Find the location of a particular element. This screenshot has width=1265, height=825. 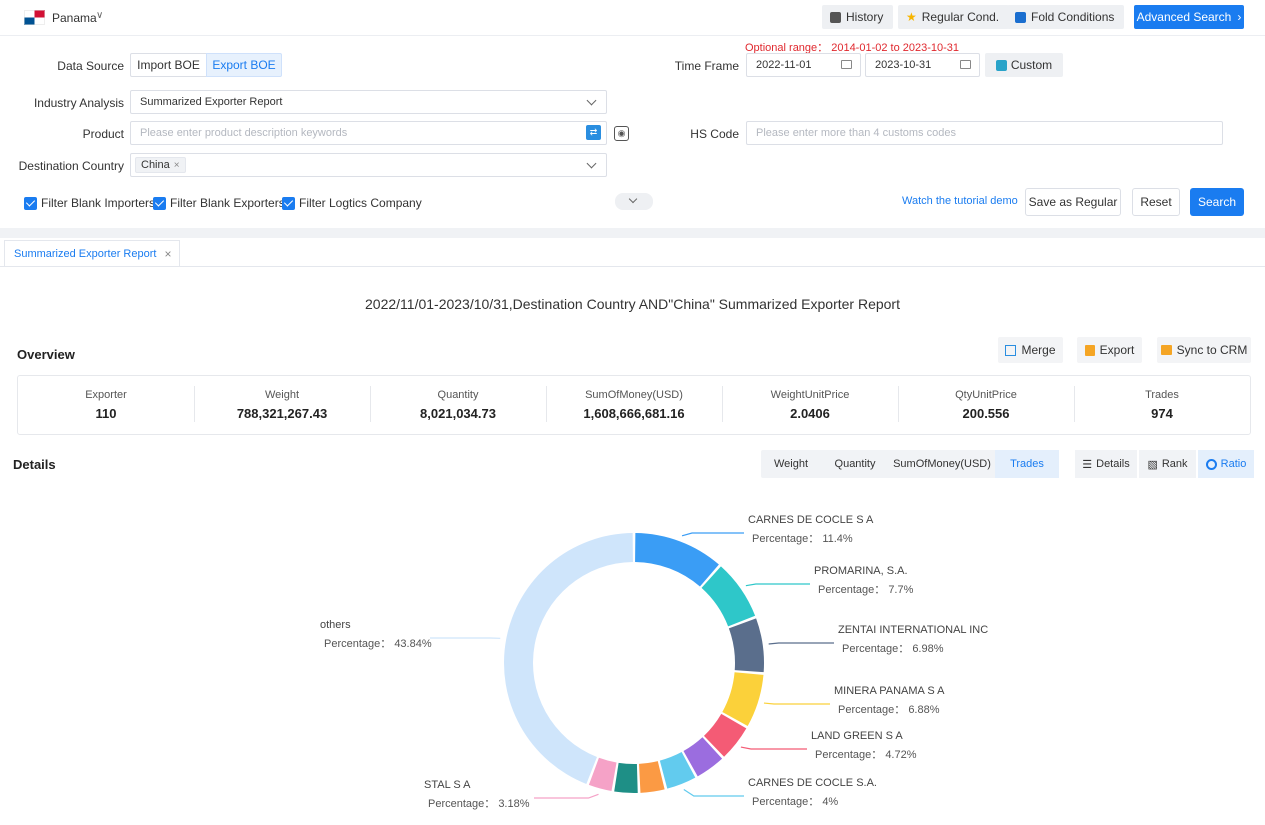

tab-quantity: Quantity is located at coordinates (855, 464).